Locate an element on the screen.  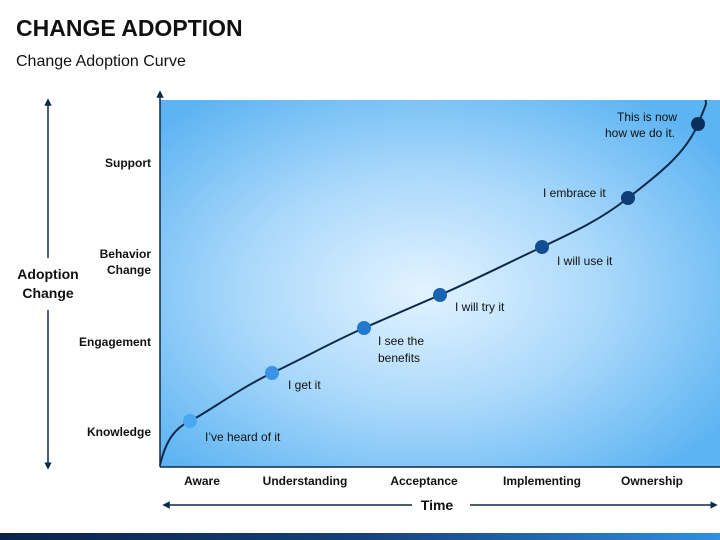
point-label: This is now is located at coordinates (647, 117).